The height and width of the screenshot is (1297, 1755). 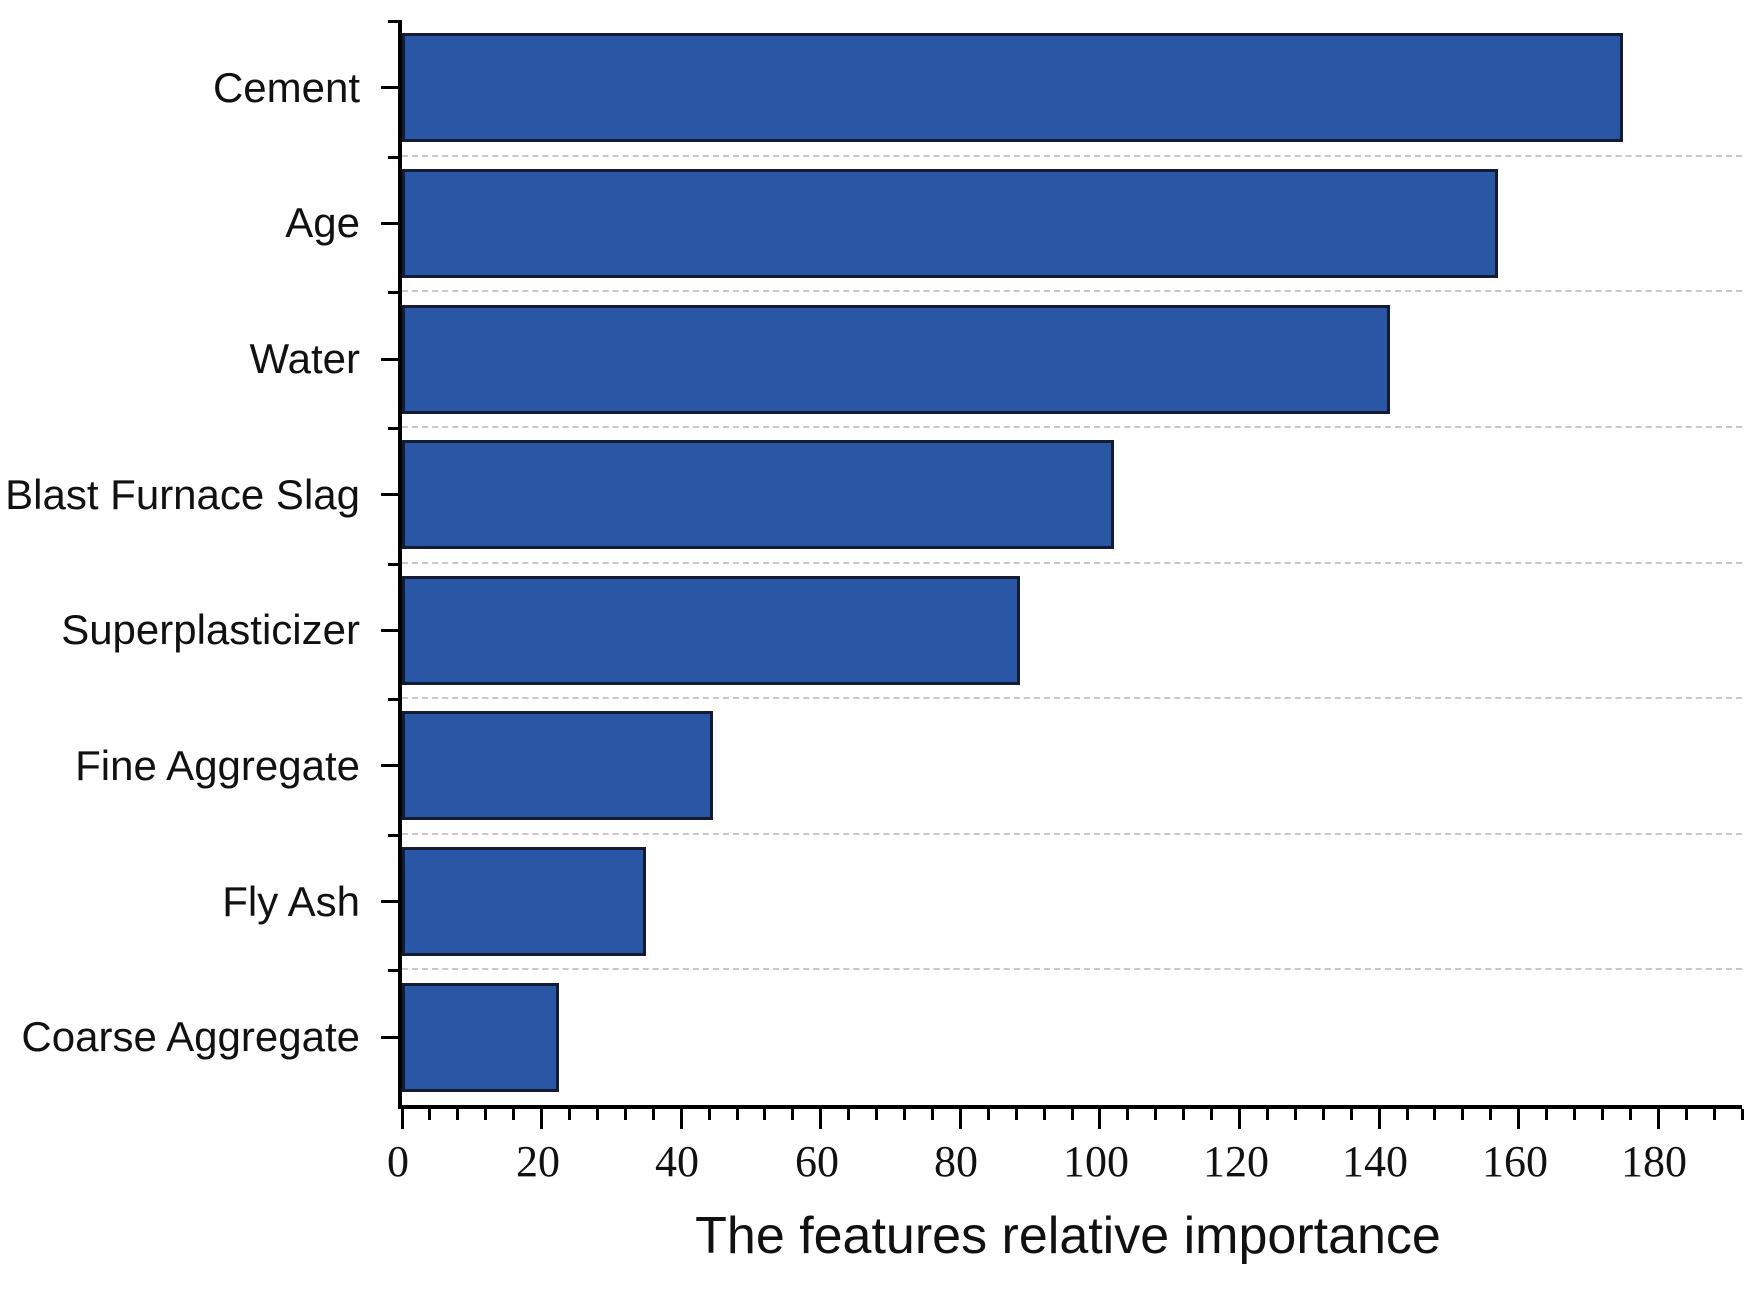 I want to click on x-tick-label: 20, so click(x=538, y=1161).